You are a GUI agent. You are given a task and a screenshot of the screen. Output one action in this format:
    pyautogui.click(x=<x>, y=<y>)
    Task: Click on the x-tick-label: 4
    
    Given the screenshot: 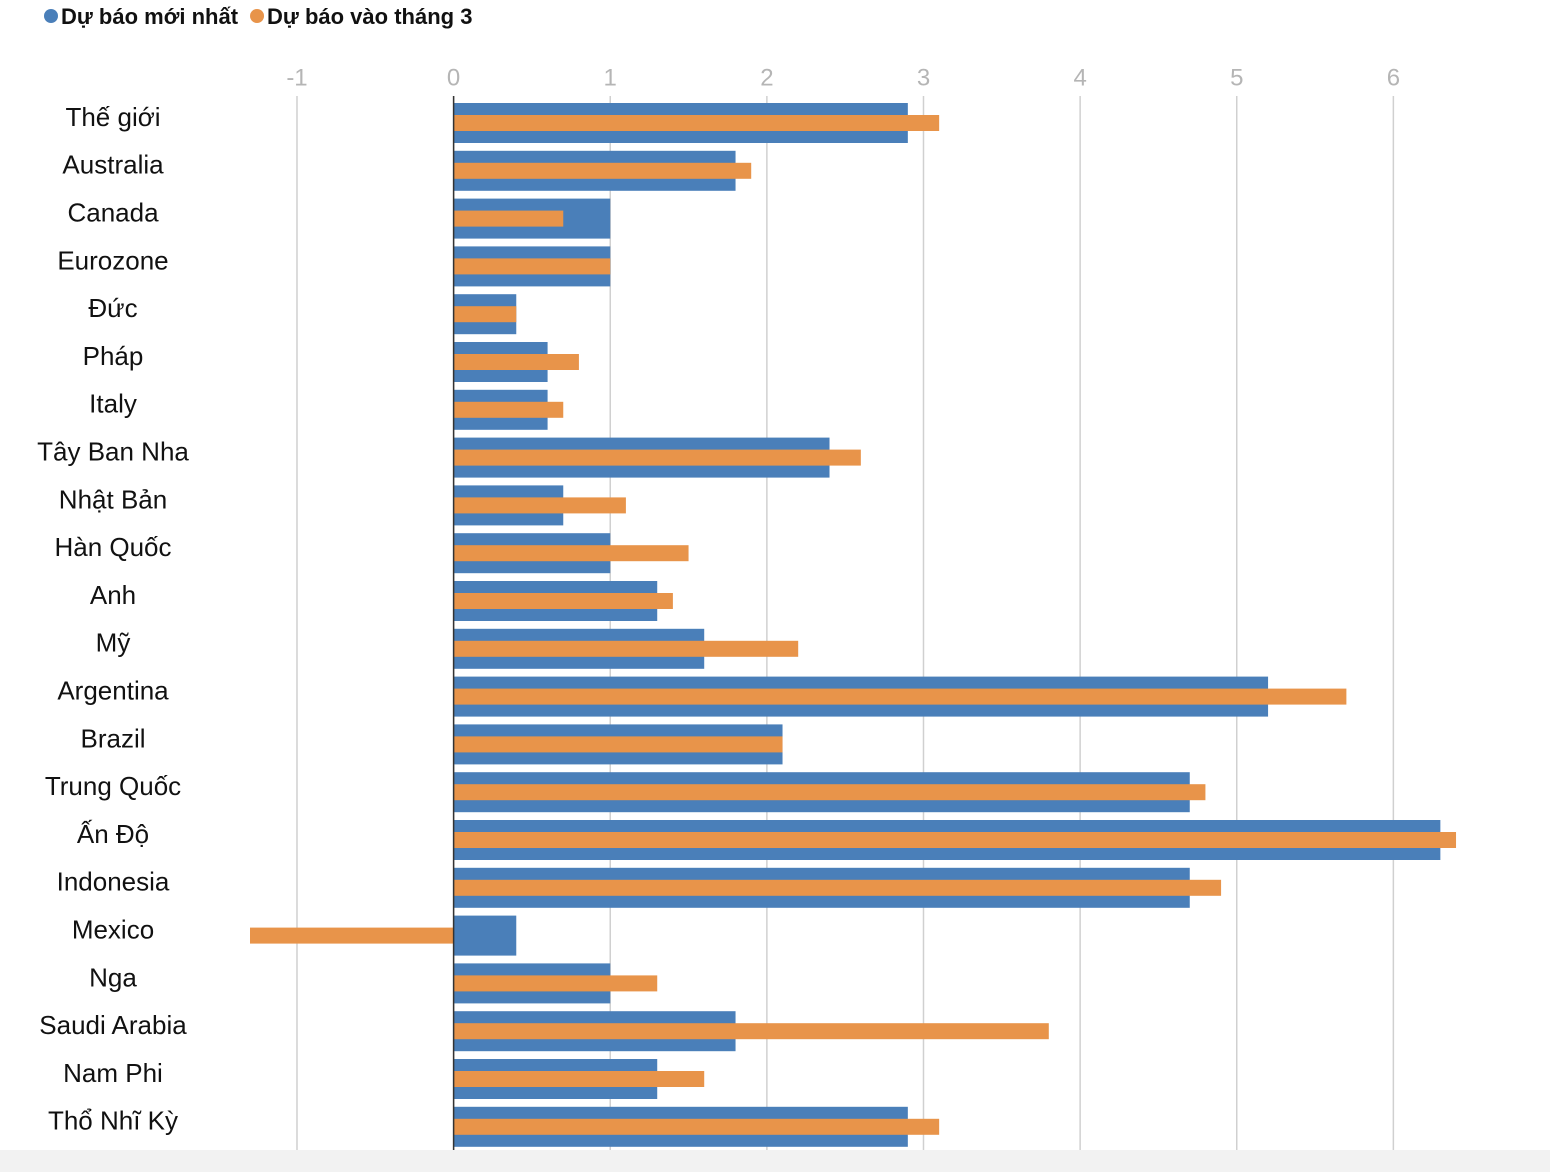 What is the action you would take?
    pyautogui.click(x=1079, y=77)
    